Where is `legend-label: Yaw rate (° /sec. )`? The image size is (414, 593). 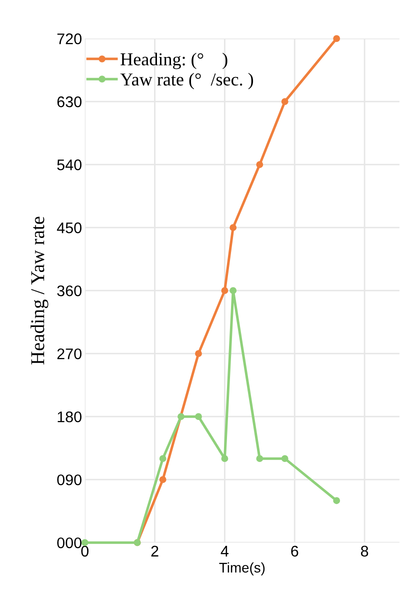 legend-label: Yaw rate (° /sec. ) is located at coordinates (187, 81).